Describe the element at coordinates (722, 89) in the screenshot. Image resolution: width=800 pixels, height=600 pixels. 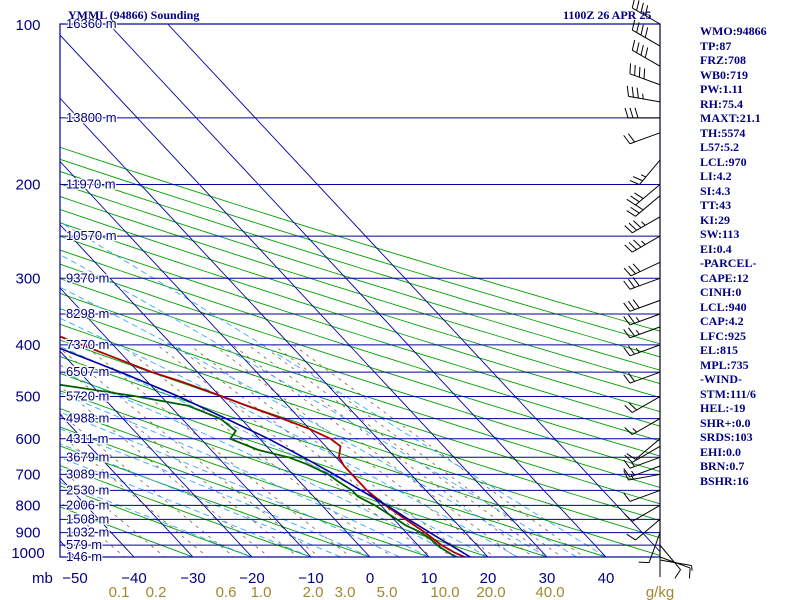
I see `index-item: PW:1.11` at that location.